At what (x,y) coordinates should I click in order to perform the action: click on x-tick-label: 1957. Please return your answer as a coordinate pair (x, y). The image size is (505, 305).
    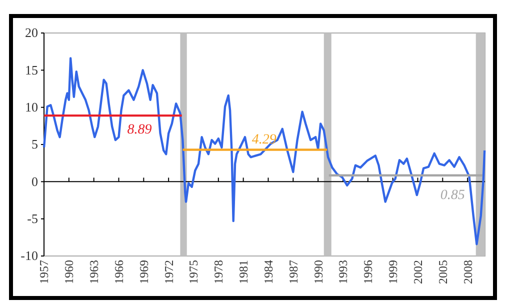
    Looking at the image, I should click on (44, 272).